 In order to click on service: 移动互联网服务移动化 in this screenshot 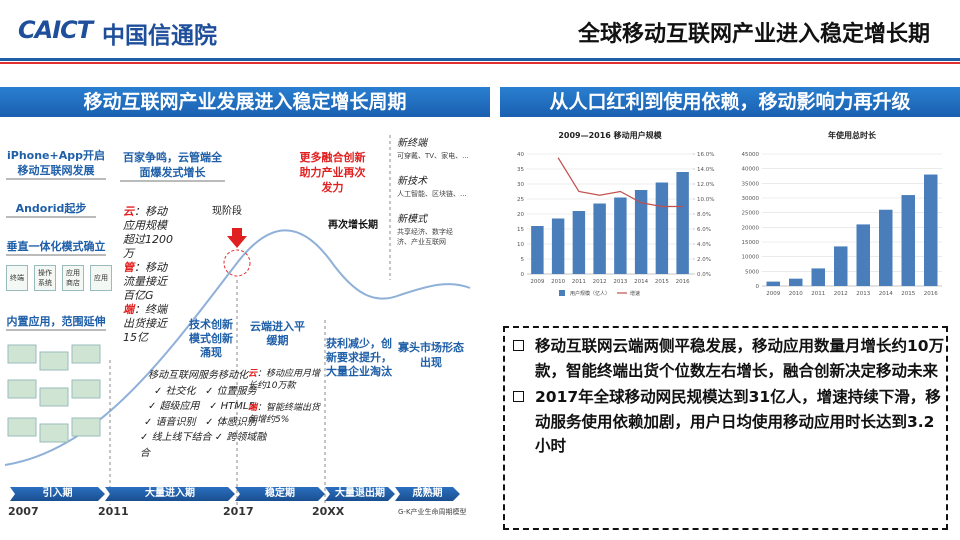, I will do `click(198, 375)`.